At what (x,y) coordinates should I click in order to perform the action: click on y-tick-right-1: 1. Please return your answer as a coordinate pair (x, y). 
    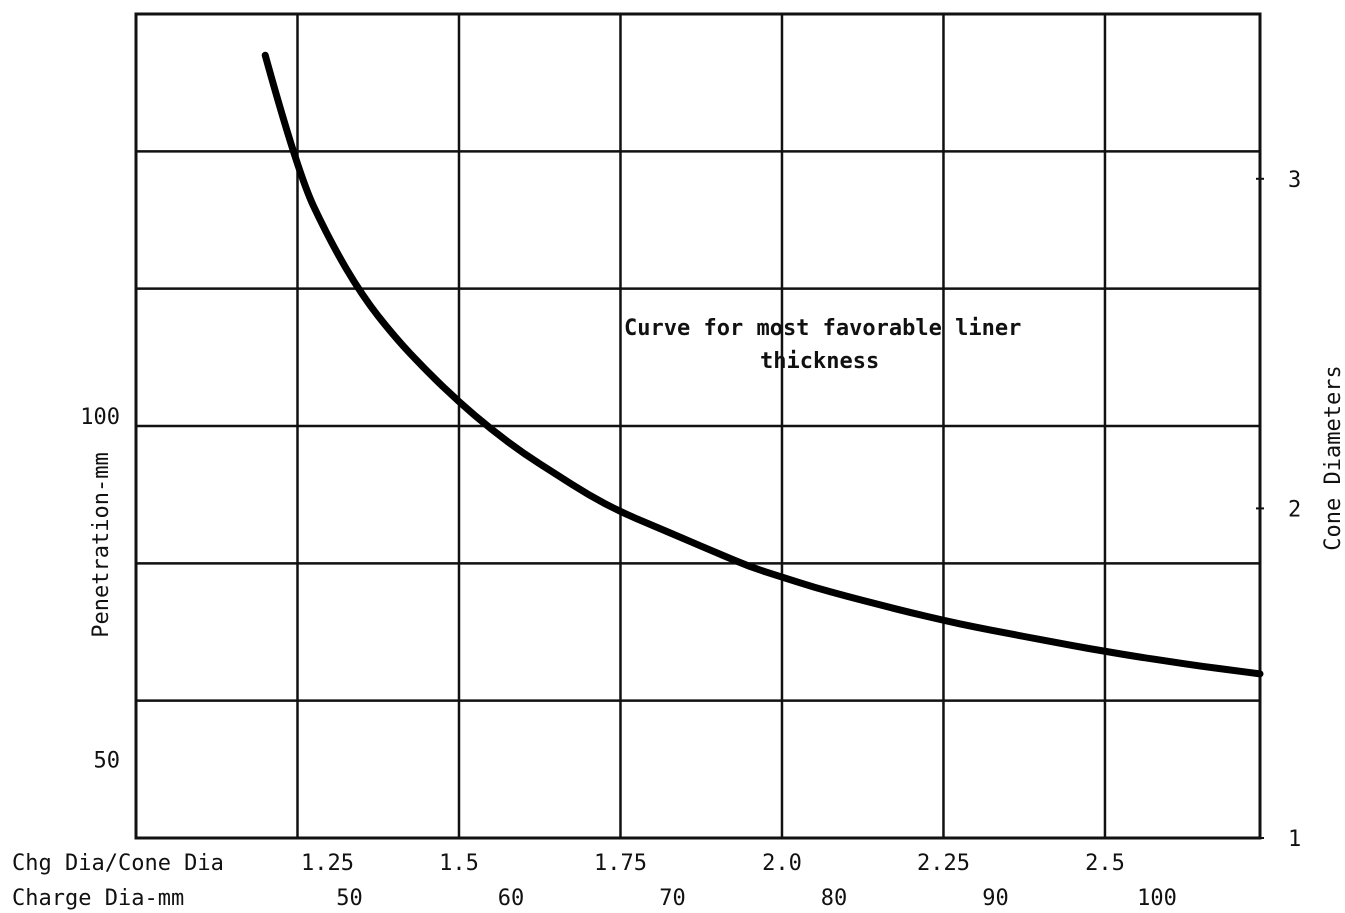
    Looking at the image, I should click on (1294, 839).